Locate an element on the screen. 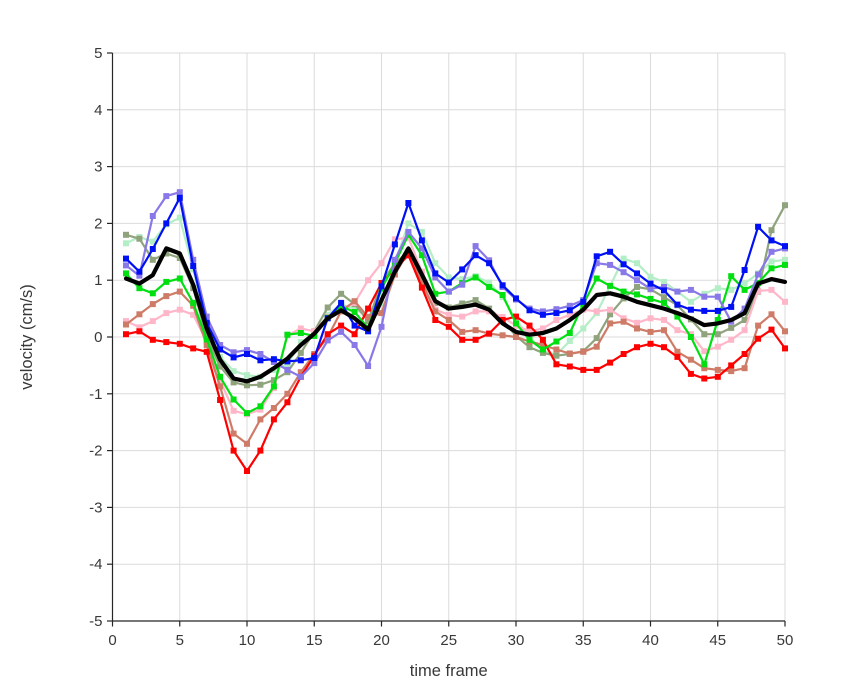 This screenshot has width=864, height=700. y-tick-label: -3 is located at coordinates (95, 507).